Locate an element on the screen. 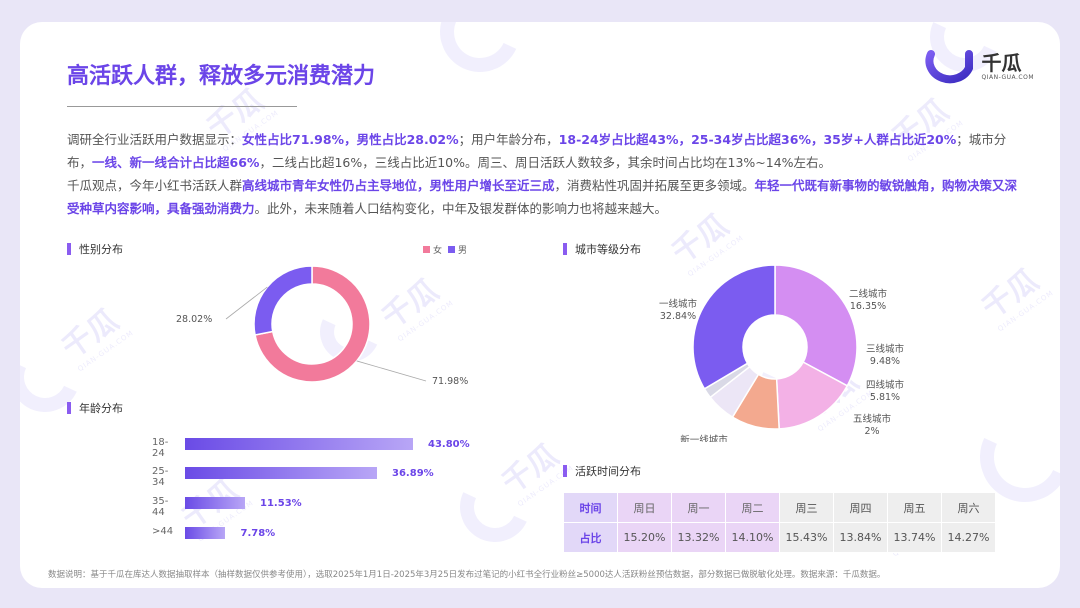 The image size is (1080, 608). viewpoint-segment: 。此外，未来随着人口结构变化，中年及银发群体的影响力也将越来越大。 is located at coordinates (461, 208).